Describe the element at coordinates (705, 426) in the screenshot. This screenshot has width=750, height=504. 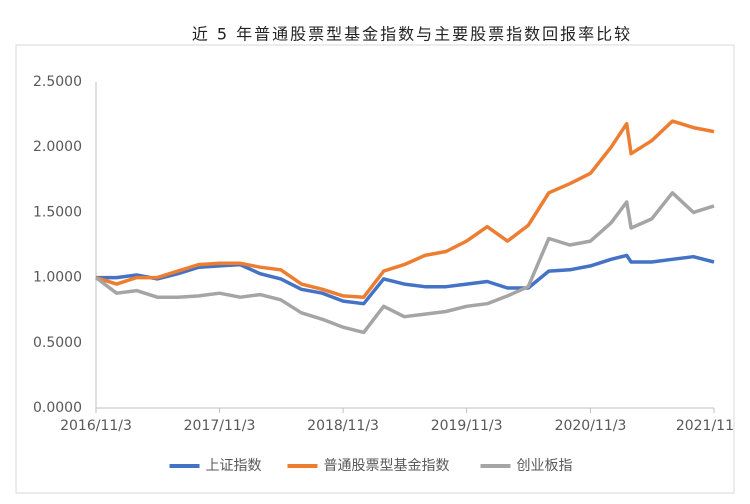
I see `x-tick-label: 2021/11` at that location.